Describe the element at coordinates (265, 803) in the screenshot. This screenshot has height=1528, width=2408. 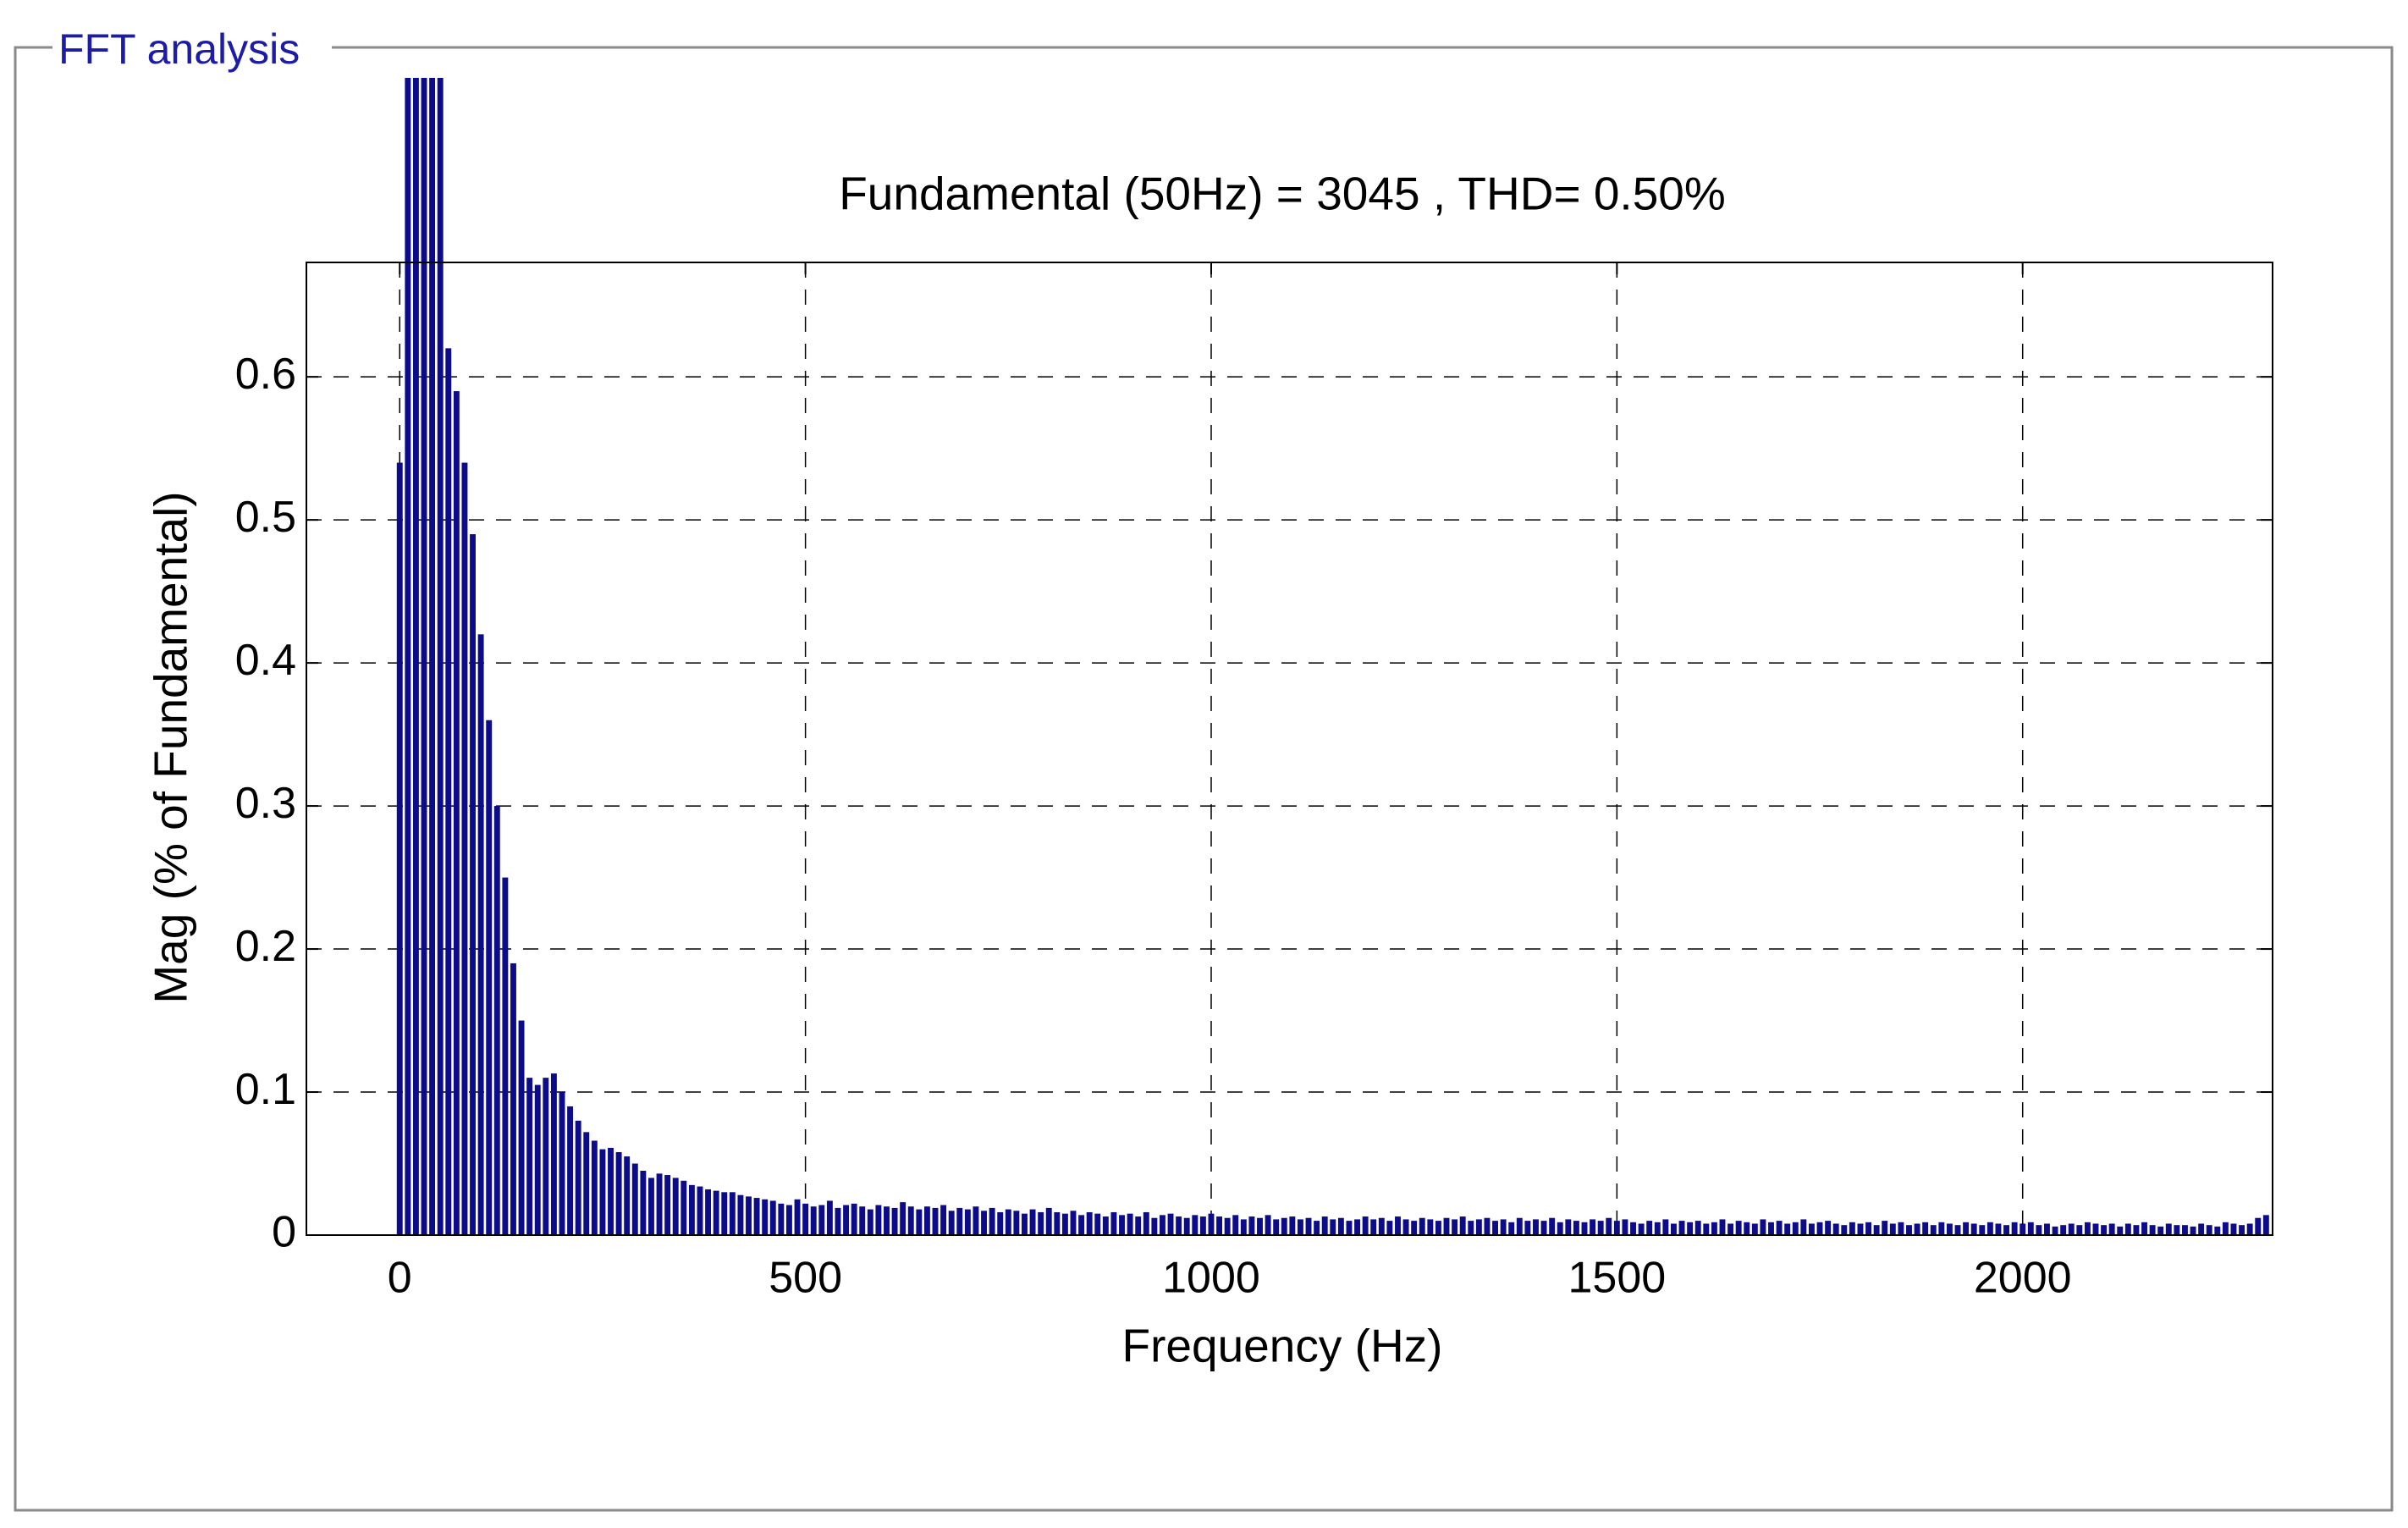
I see `y-tick-label: 0.3` at that location.